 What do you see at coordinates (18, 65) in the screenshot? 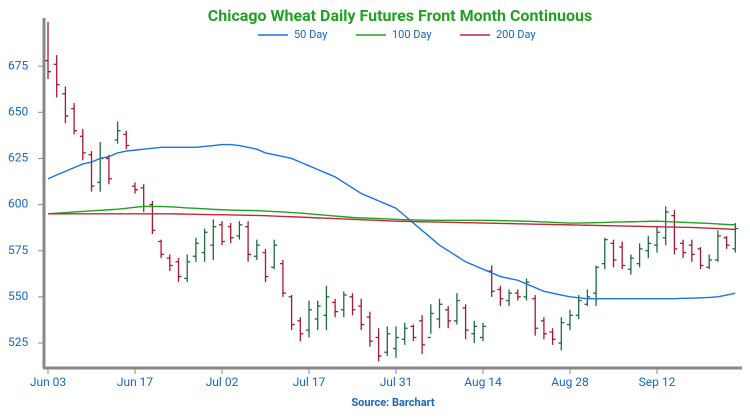
I see `y-tick-label: 675` at bounding box center [18, 65].